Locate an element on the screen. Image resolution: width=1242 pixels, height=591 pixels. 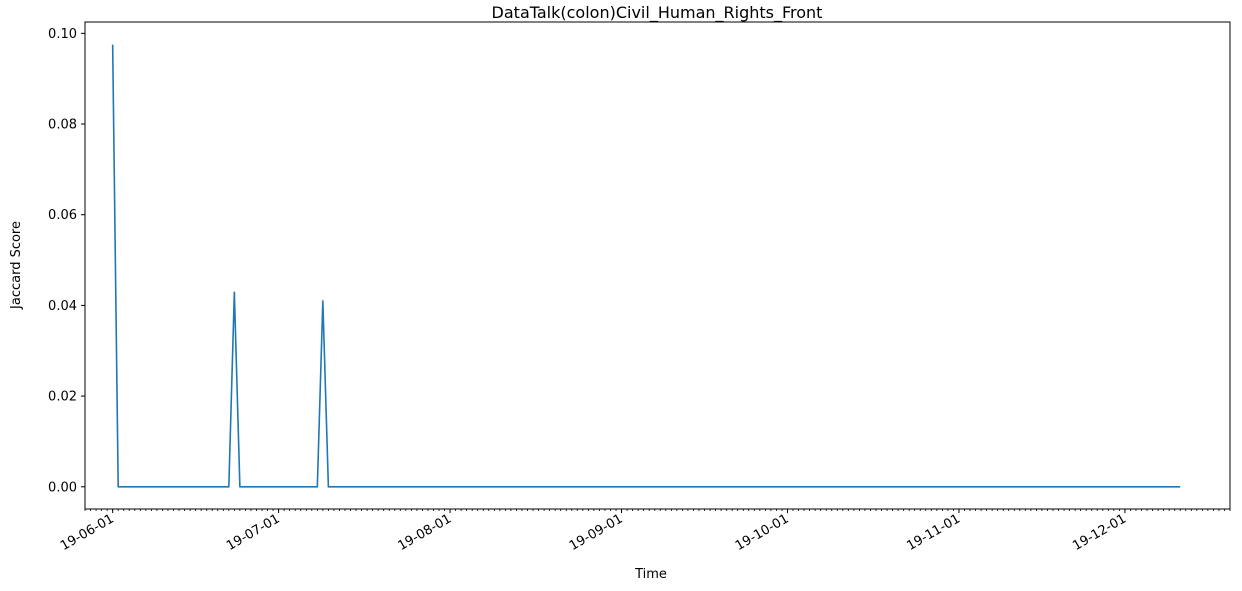
x-tick-label: 19-11-01 is located at coordinates (933, 532).